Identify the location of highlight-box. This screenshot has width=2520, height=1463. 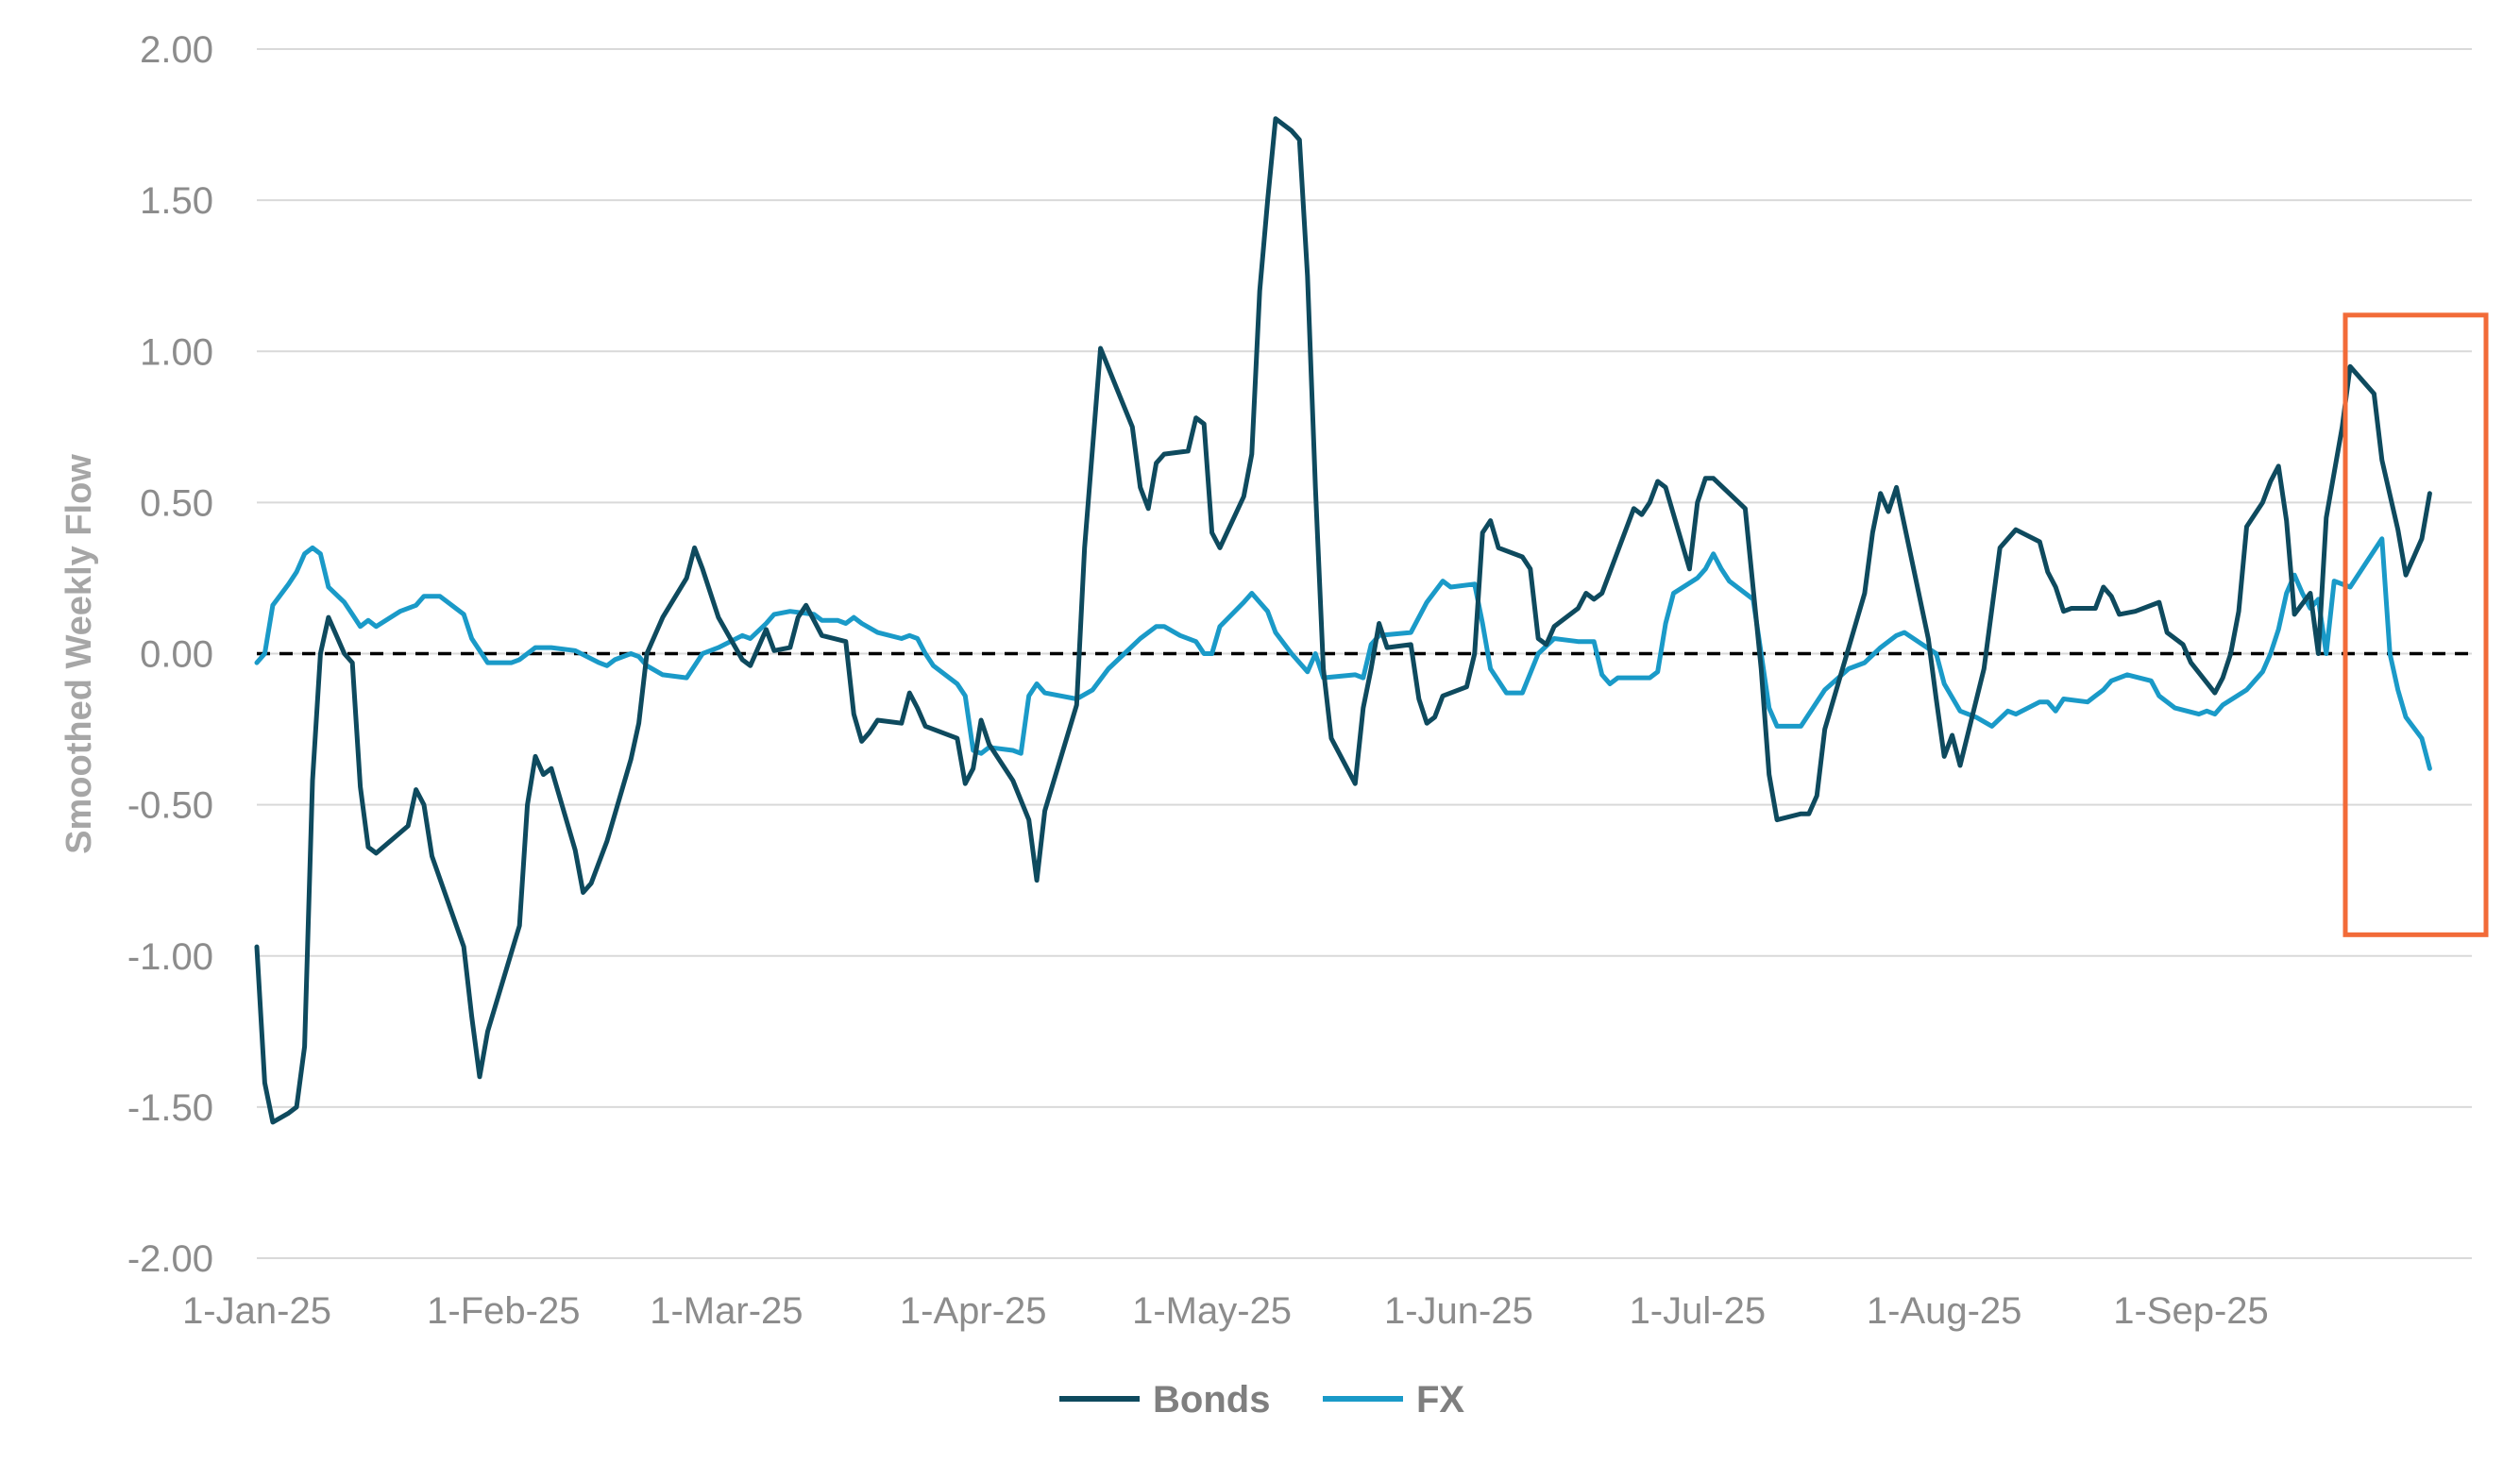
(2415, 625).